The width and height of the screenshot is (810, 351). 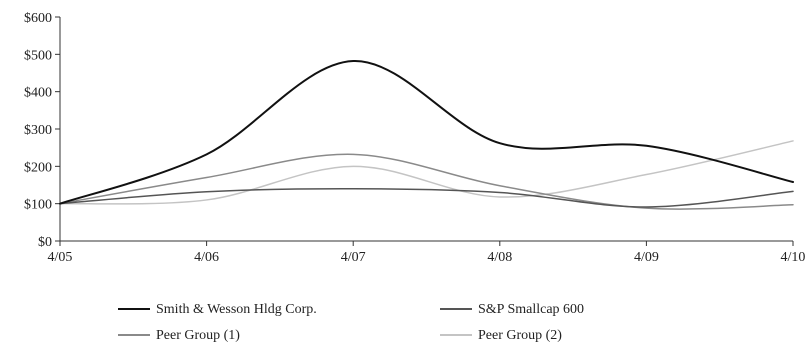 What do you see at coordinates (38, 167) in the screenshot?
I see `y-tick-label: $200` at bounding box center [38, 167].